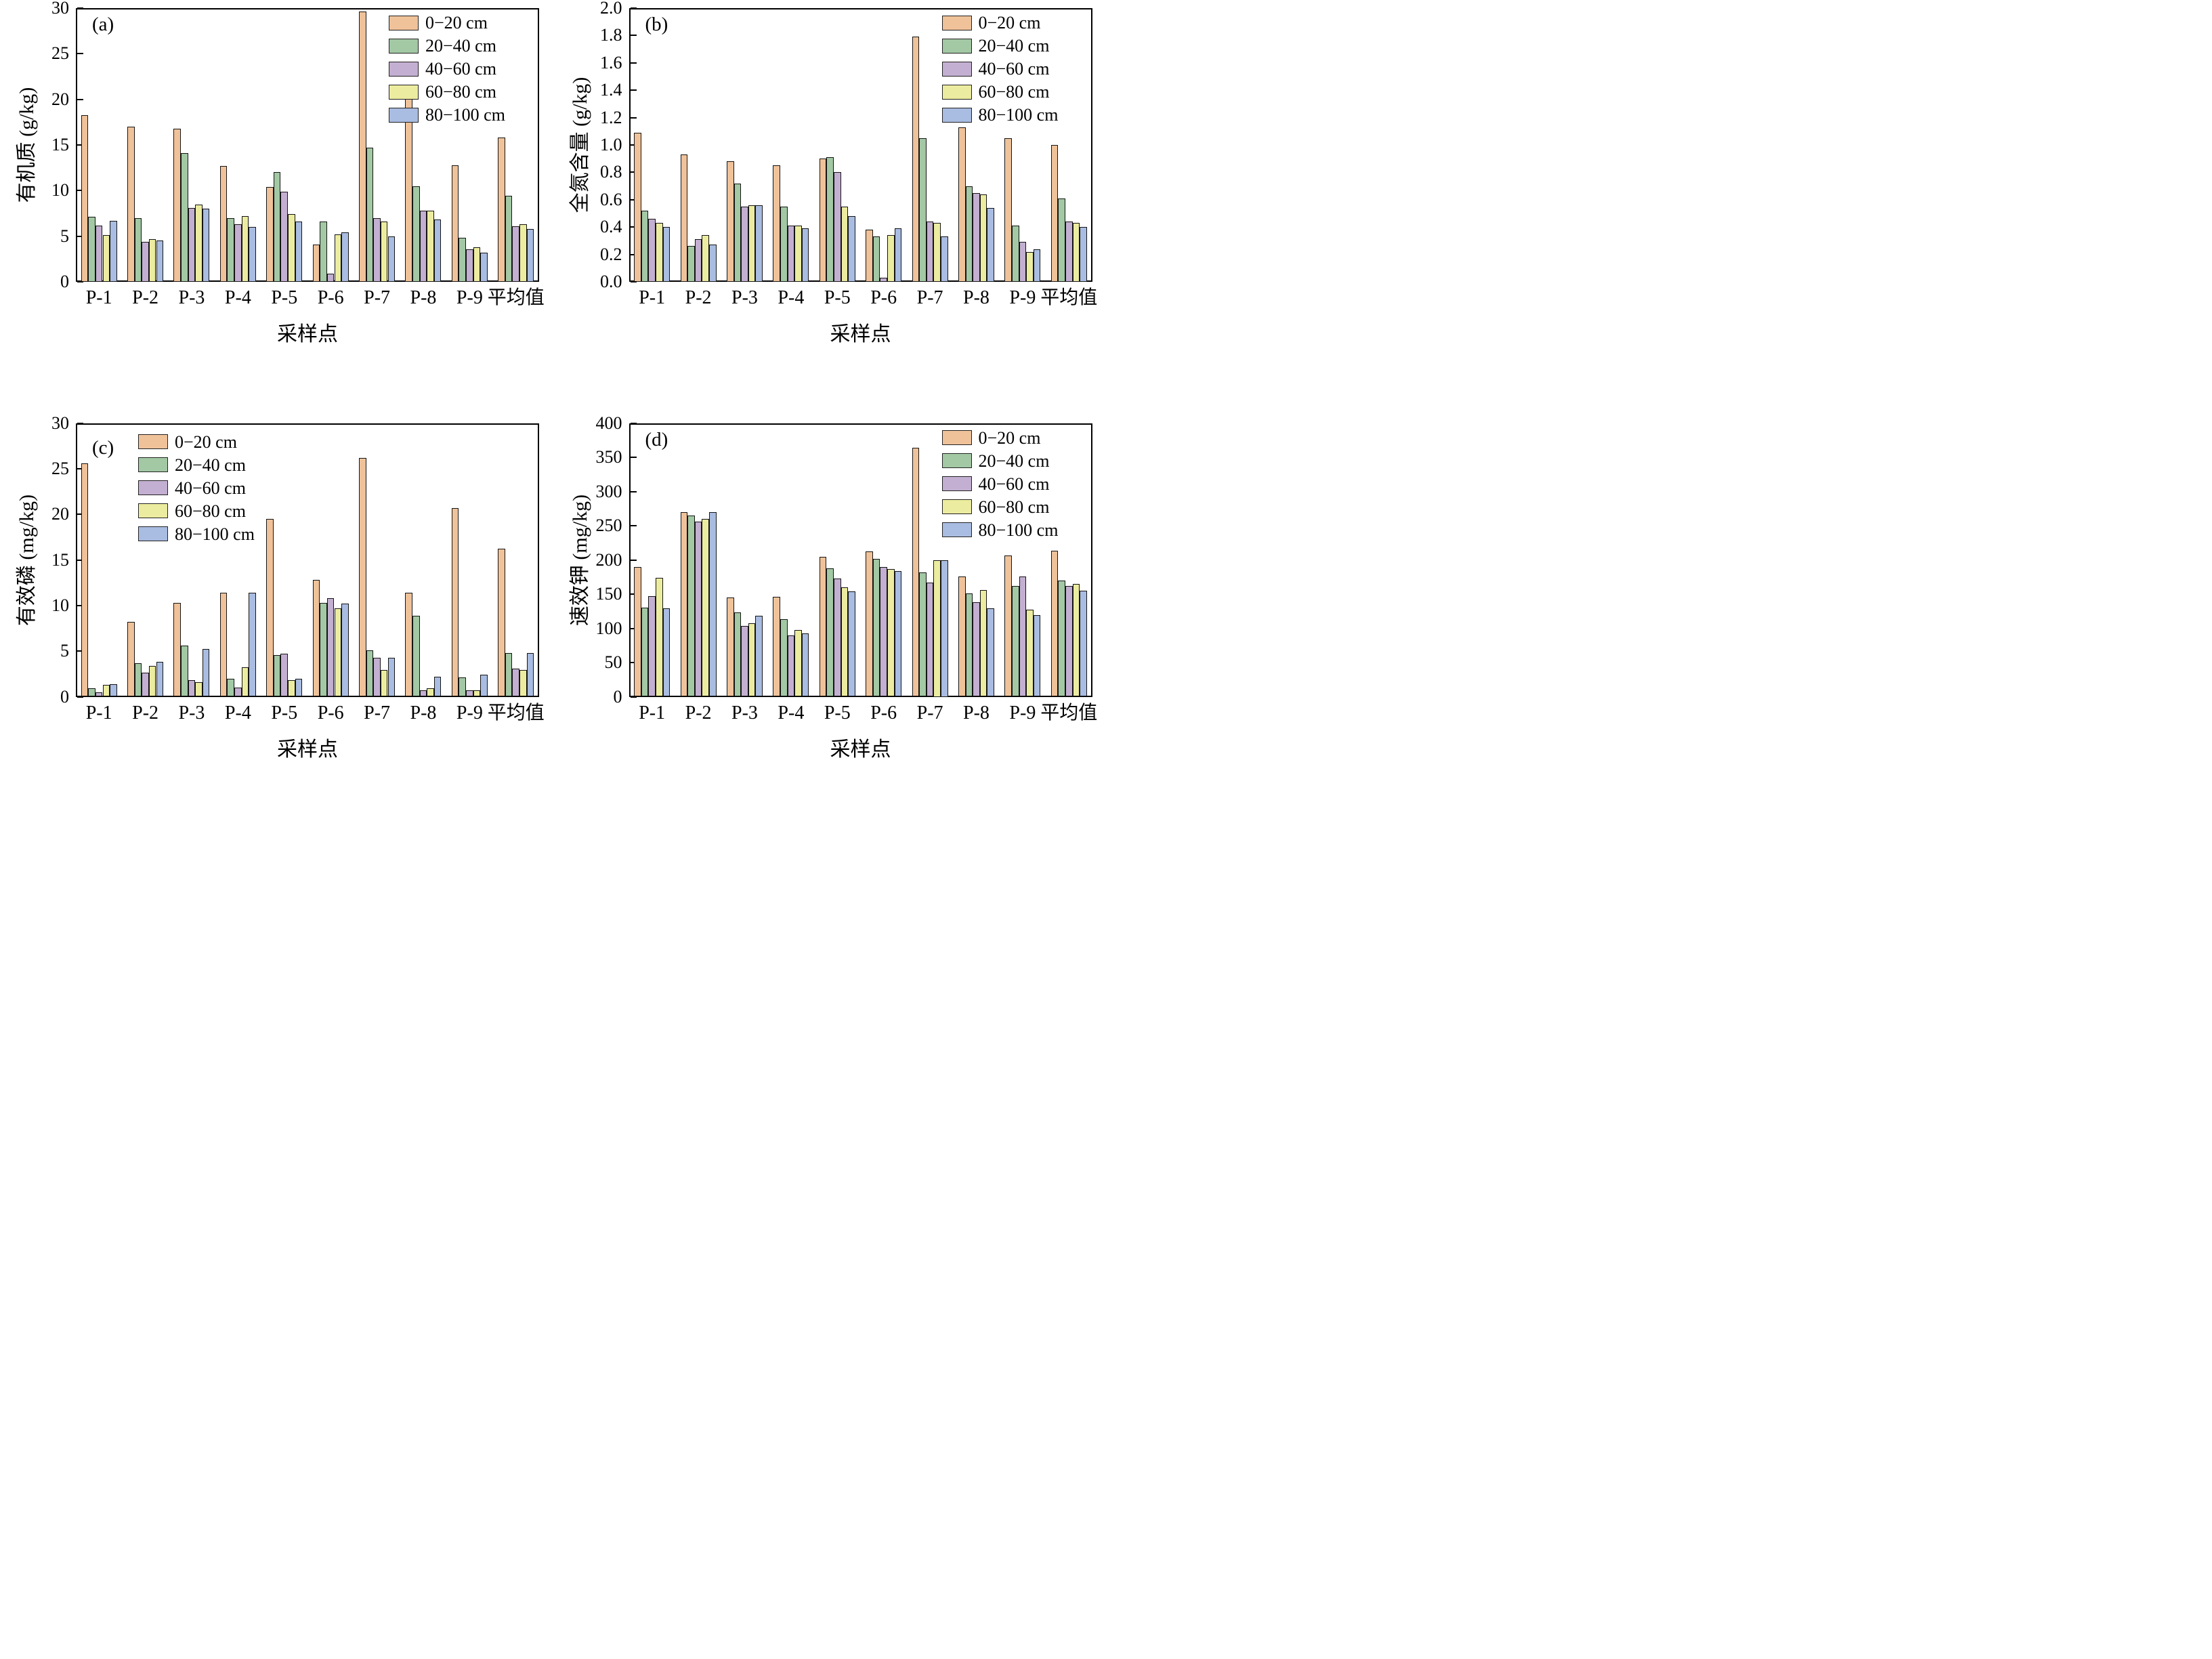 Image resolution: width=2212 pixels, height=1659 pixels. Describe the element at coordinates (608, 559) in the screenshot. I see `y-tick-label: 200` at that location.